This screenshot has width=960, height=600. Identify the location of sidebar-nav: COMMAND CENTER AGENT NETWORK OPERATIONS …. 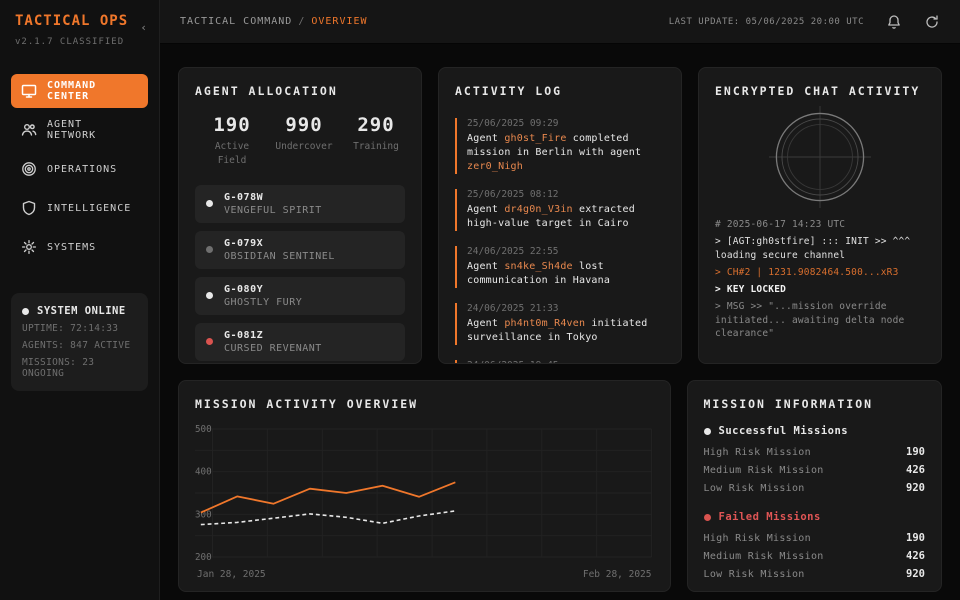
(79, 169).